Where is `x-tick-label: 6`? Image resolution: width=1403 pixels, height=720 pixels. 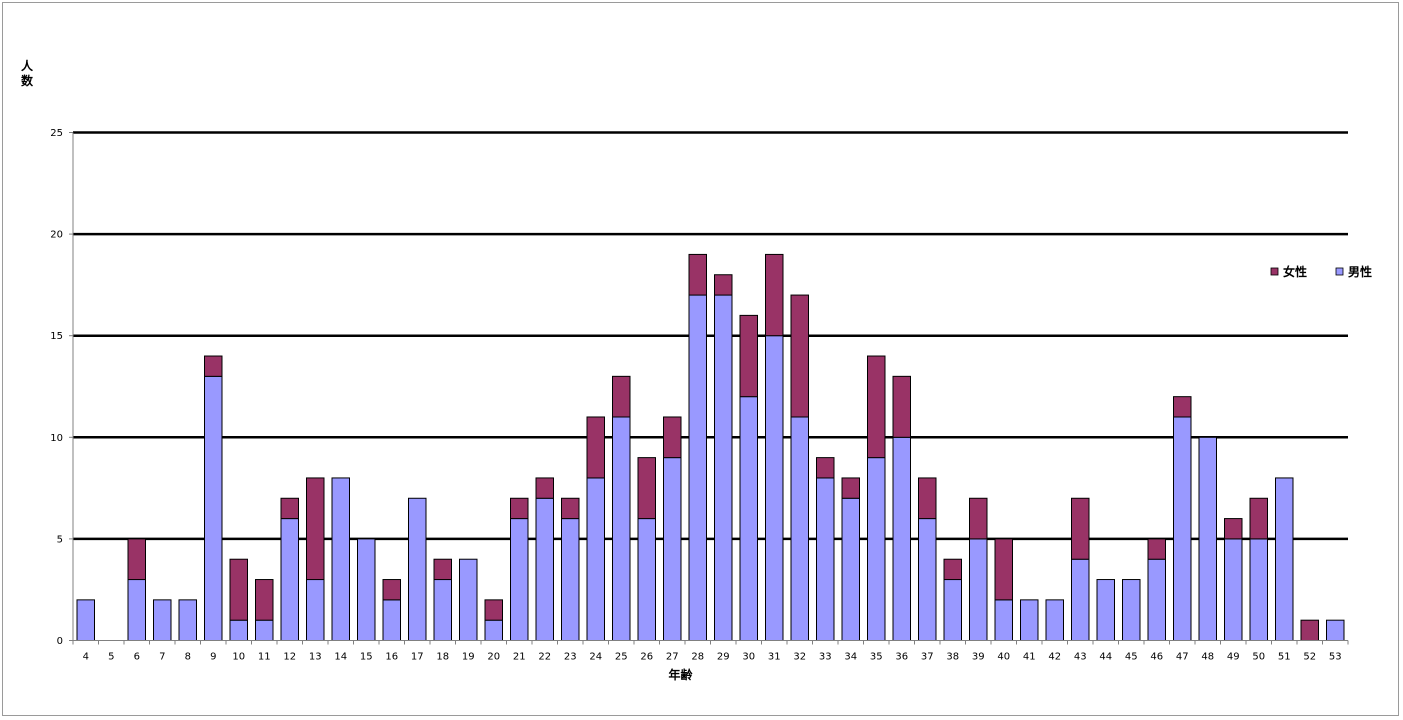
x-tick-label: 6 is located at coordinates (137, 657).